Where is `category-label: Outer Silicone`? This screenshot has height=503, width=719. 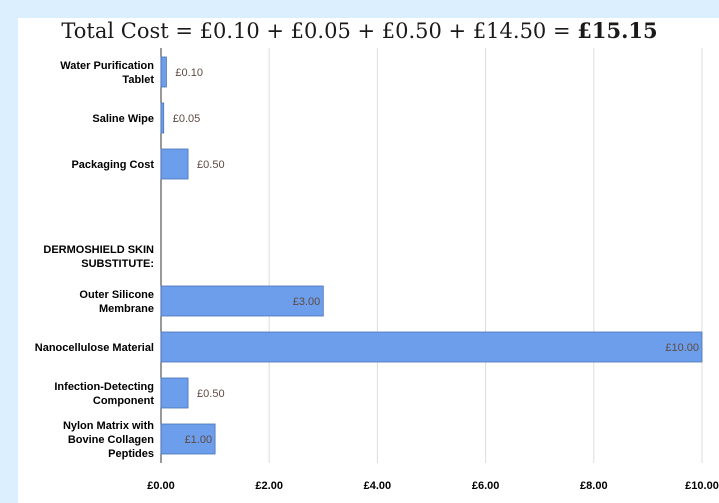
category-label: Outer Silicone is located at coordinates (116, 295).